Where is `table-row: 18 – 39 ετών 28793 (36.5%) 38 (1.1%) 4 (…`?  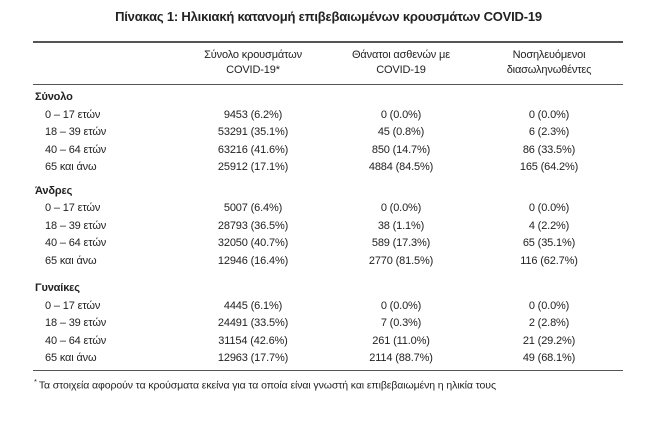
table-row: 18 – 39 ετών 28793 (36.5%) 38 (1.1%) 4 (… is located at coordinates (328, 227).